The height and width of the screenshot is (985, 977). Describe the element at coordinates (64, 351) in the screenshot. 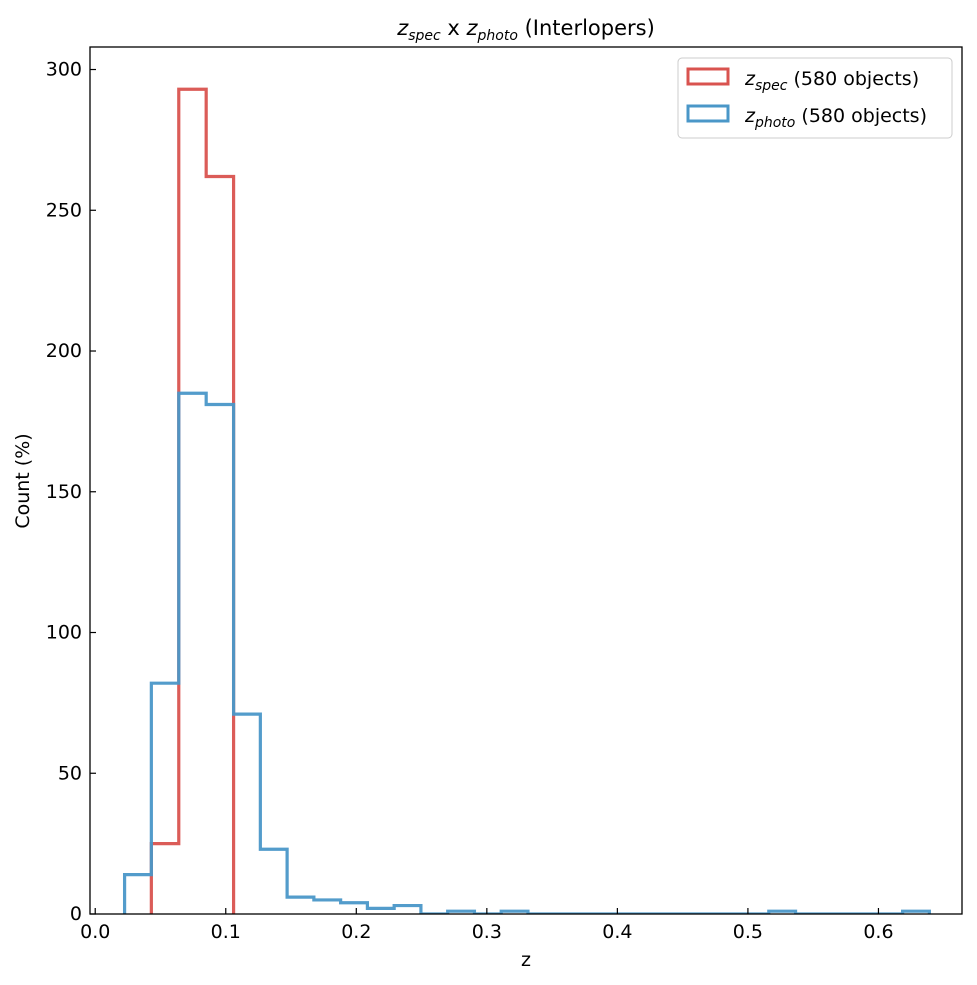

I see `y-tick-label: 200` at that location.